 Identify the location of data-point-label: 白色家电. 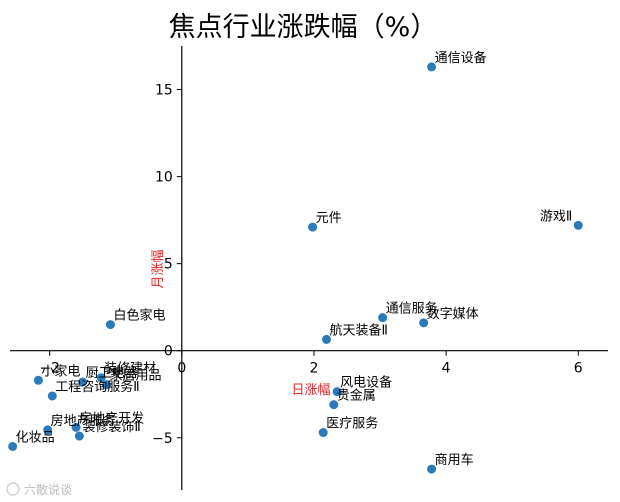
(139, 316).